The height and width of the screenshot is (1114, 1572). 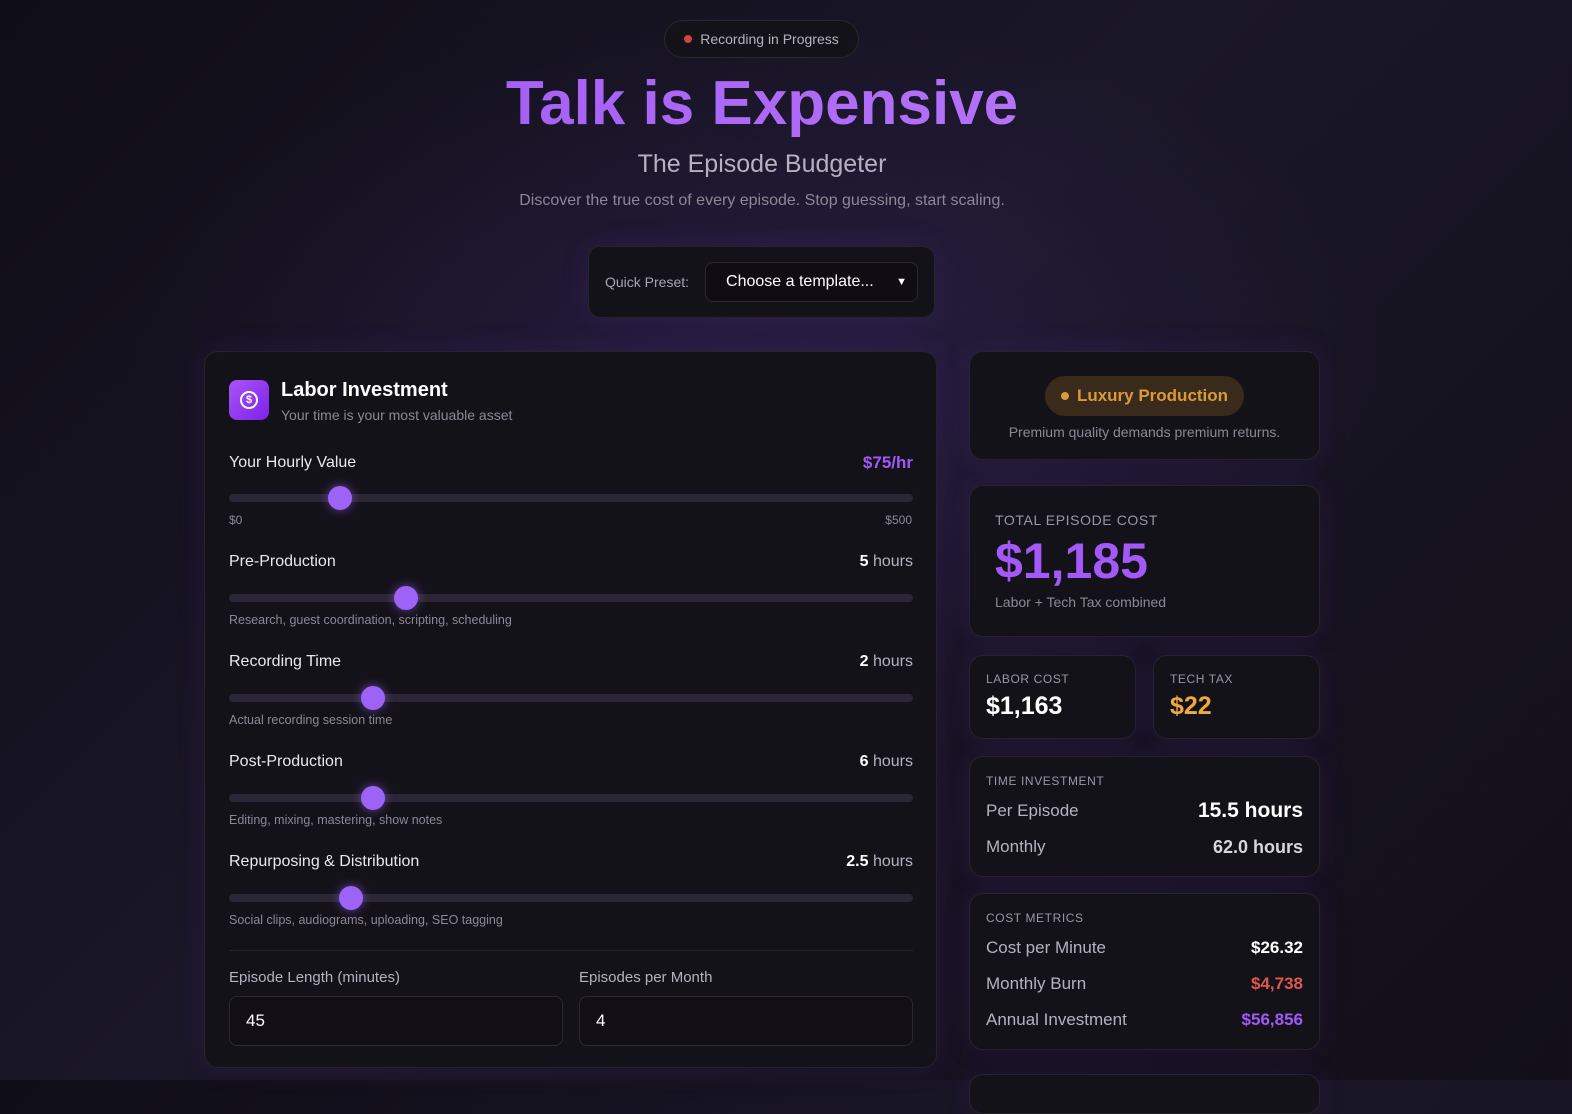 What do you see at coordinates (1272, 1019) in the screenshot?
I see `row-value: $56,856` at bounding box center [1272, 1019].